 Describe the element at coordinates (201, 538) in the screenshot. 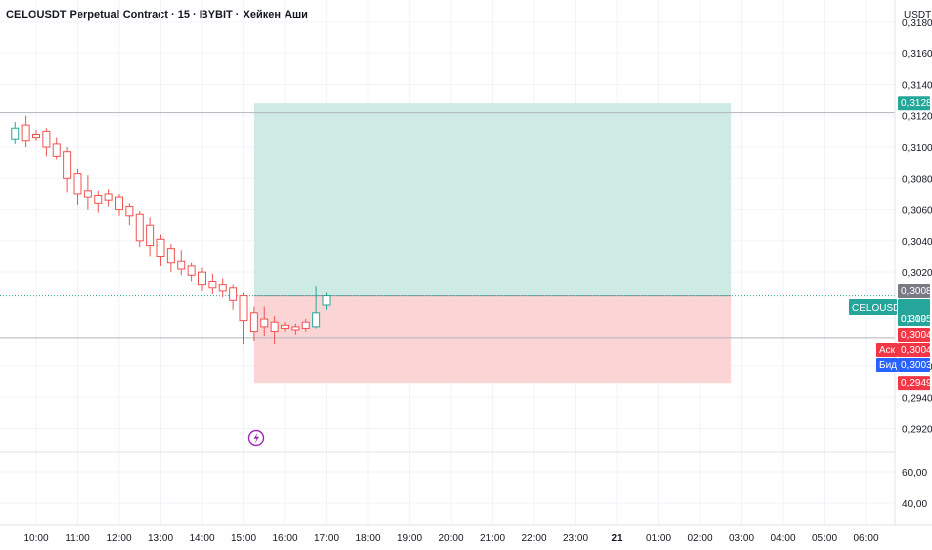

I see `time-tick-label: 14:00` at that location.